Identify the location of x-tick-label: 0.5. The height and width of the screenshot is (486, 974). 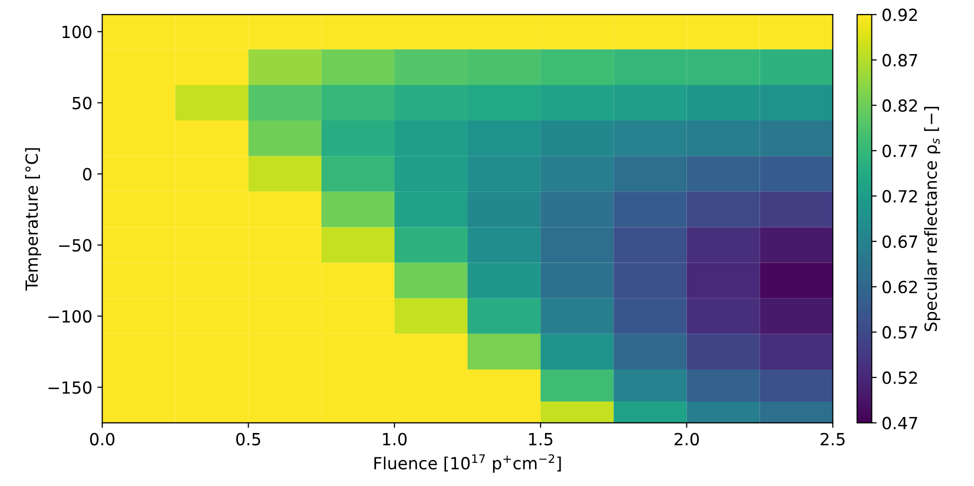
(248, 439).